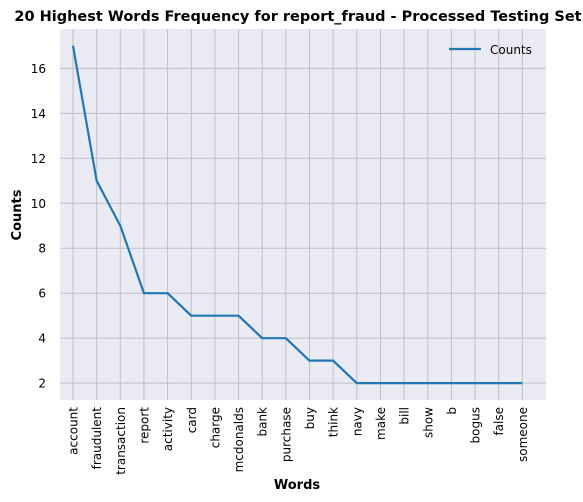 The height and width of the screenshot is (502, 583). I want to click on x-tick-label: charge, so click(215, 427).